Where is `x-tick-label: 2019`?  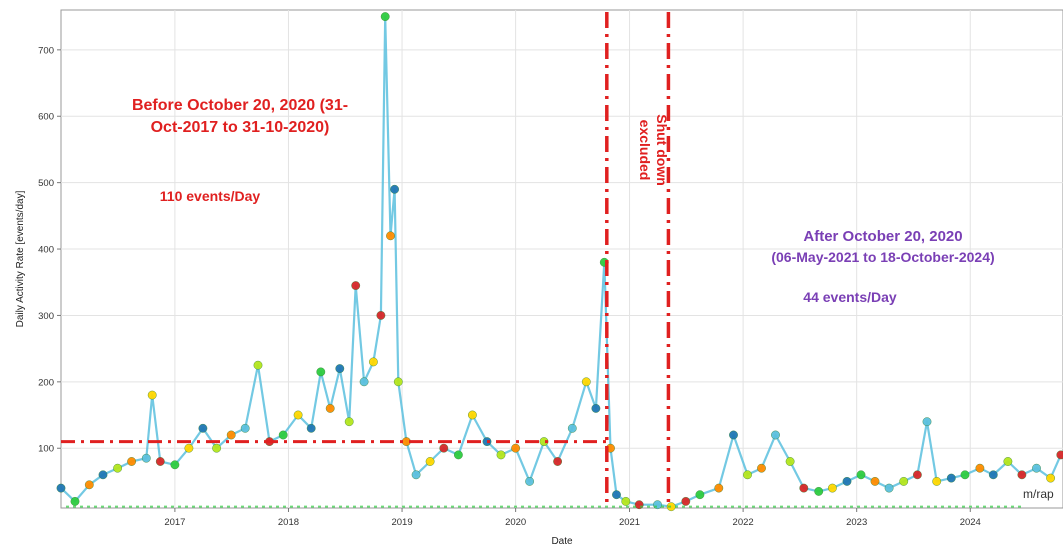
x-tick-label: 2019 is located at coordinates (401, 522).